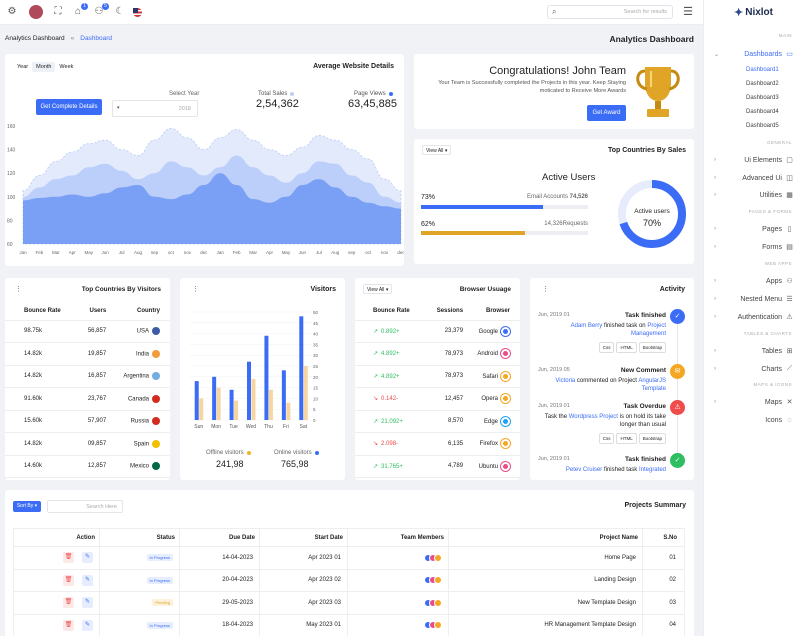  Describe the element at coordinates (584, 470) in the screenshot. I see `activity-user: Petev Cruiser` at that location.